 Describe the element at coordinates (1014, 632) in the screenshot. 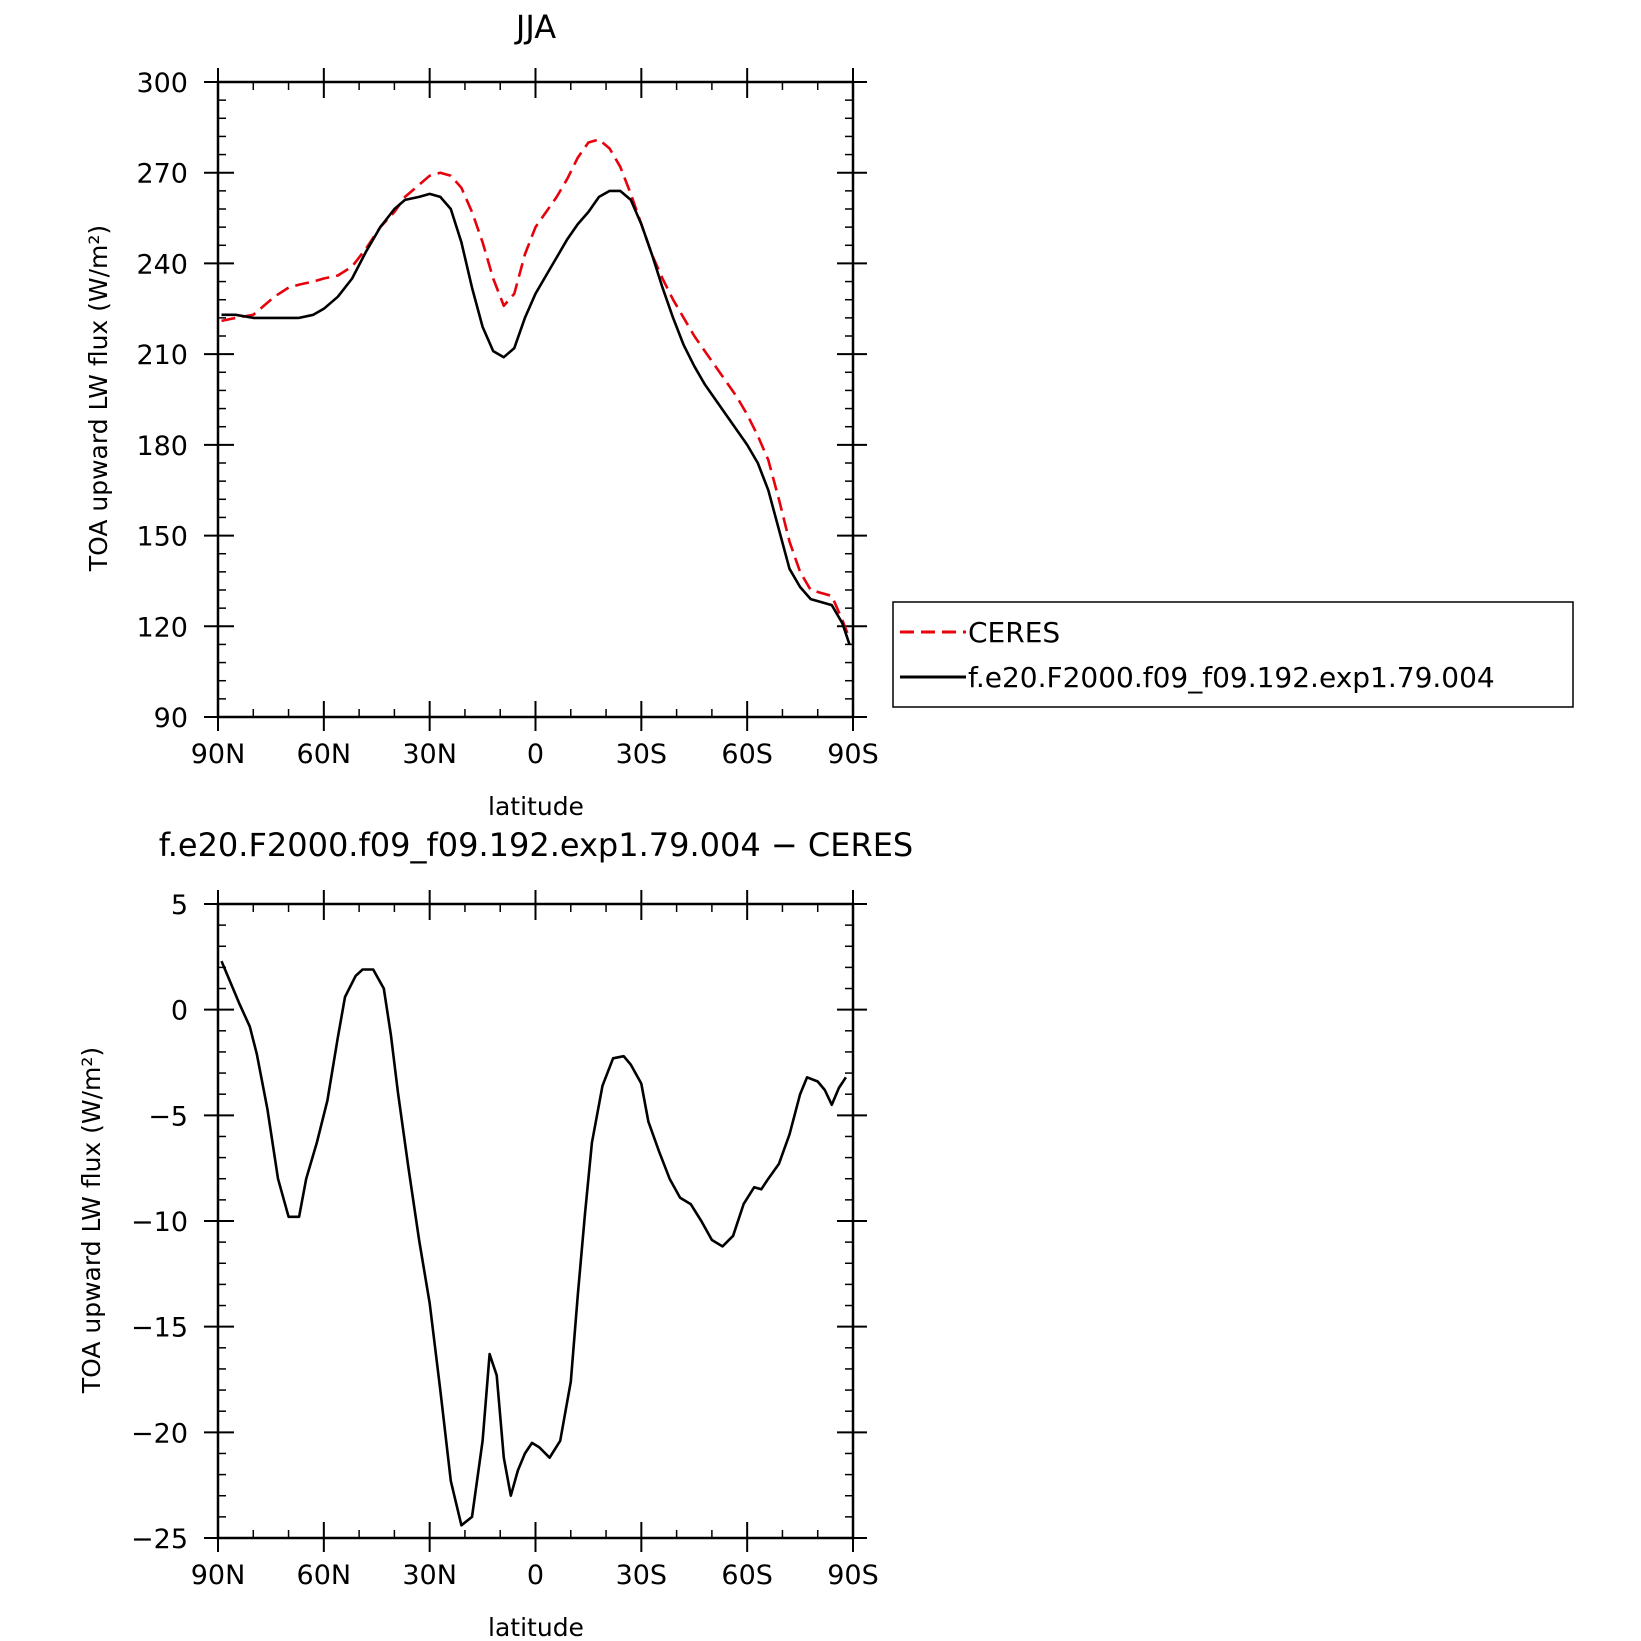

I see `legend-label-ceres: CERES` at that location.